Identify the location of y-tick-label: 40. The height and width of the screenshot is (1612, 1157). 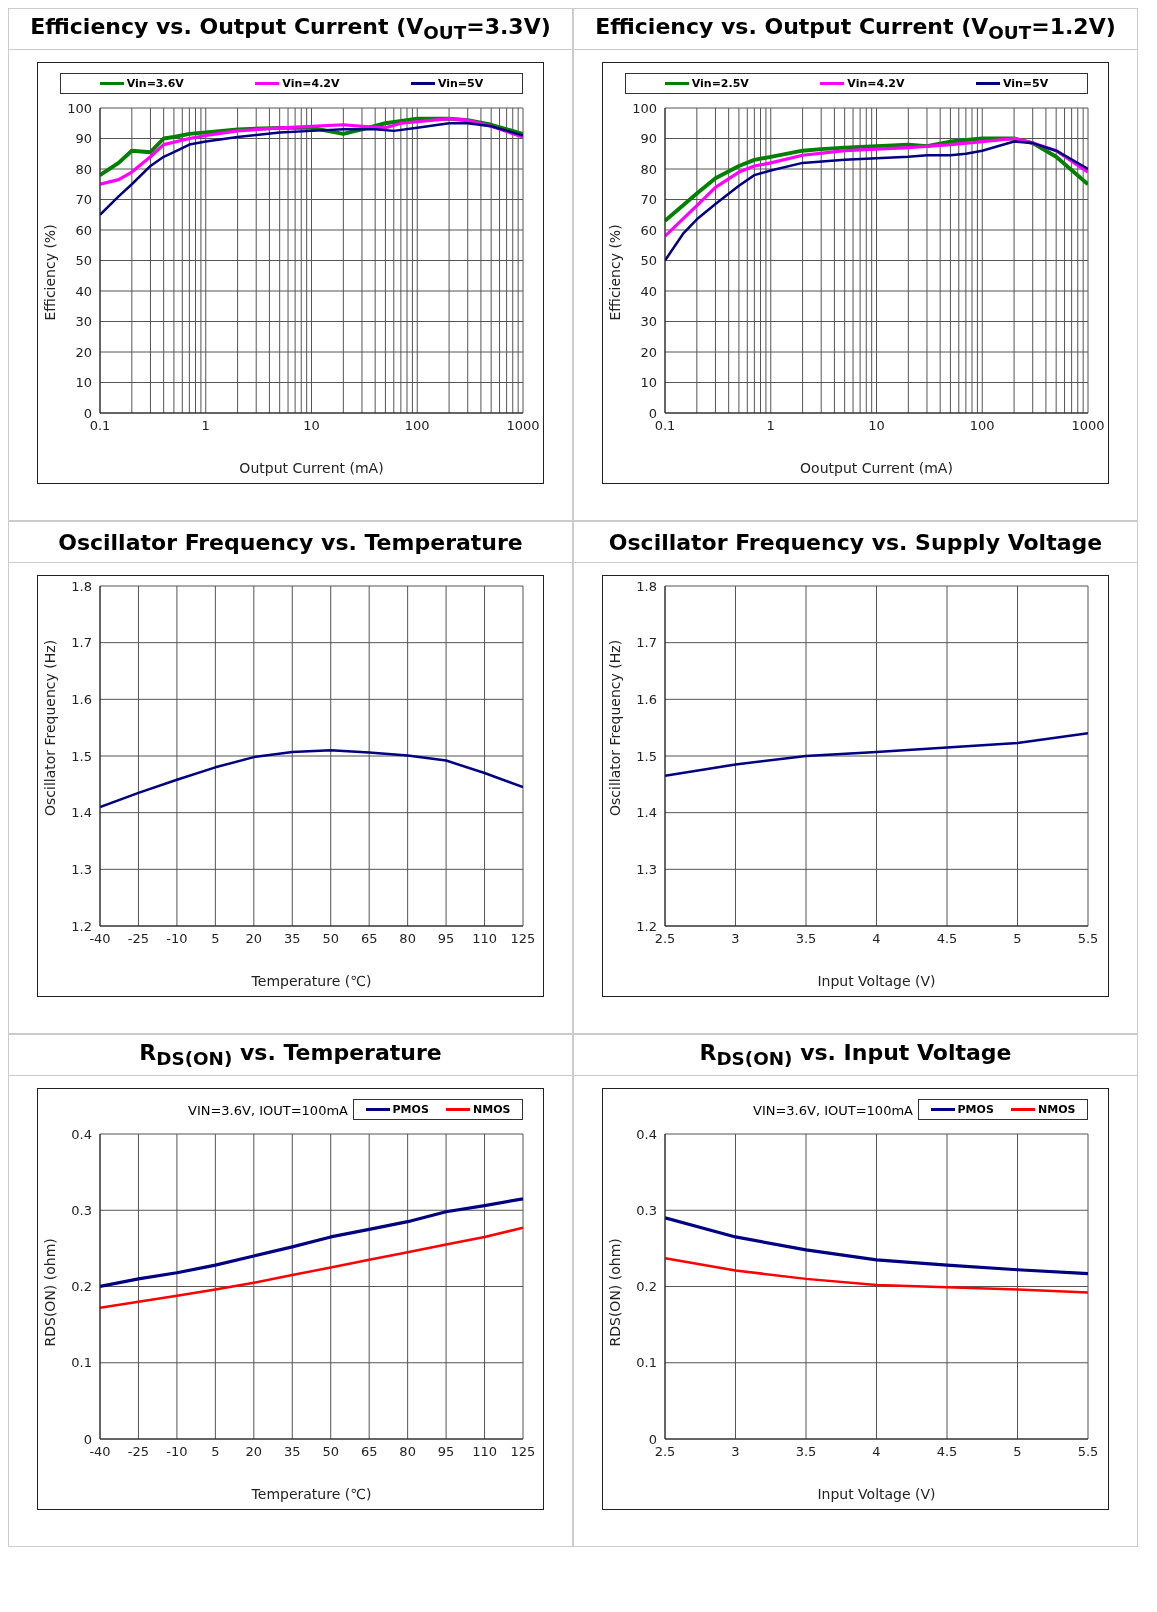
(83, 291).